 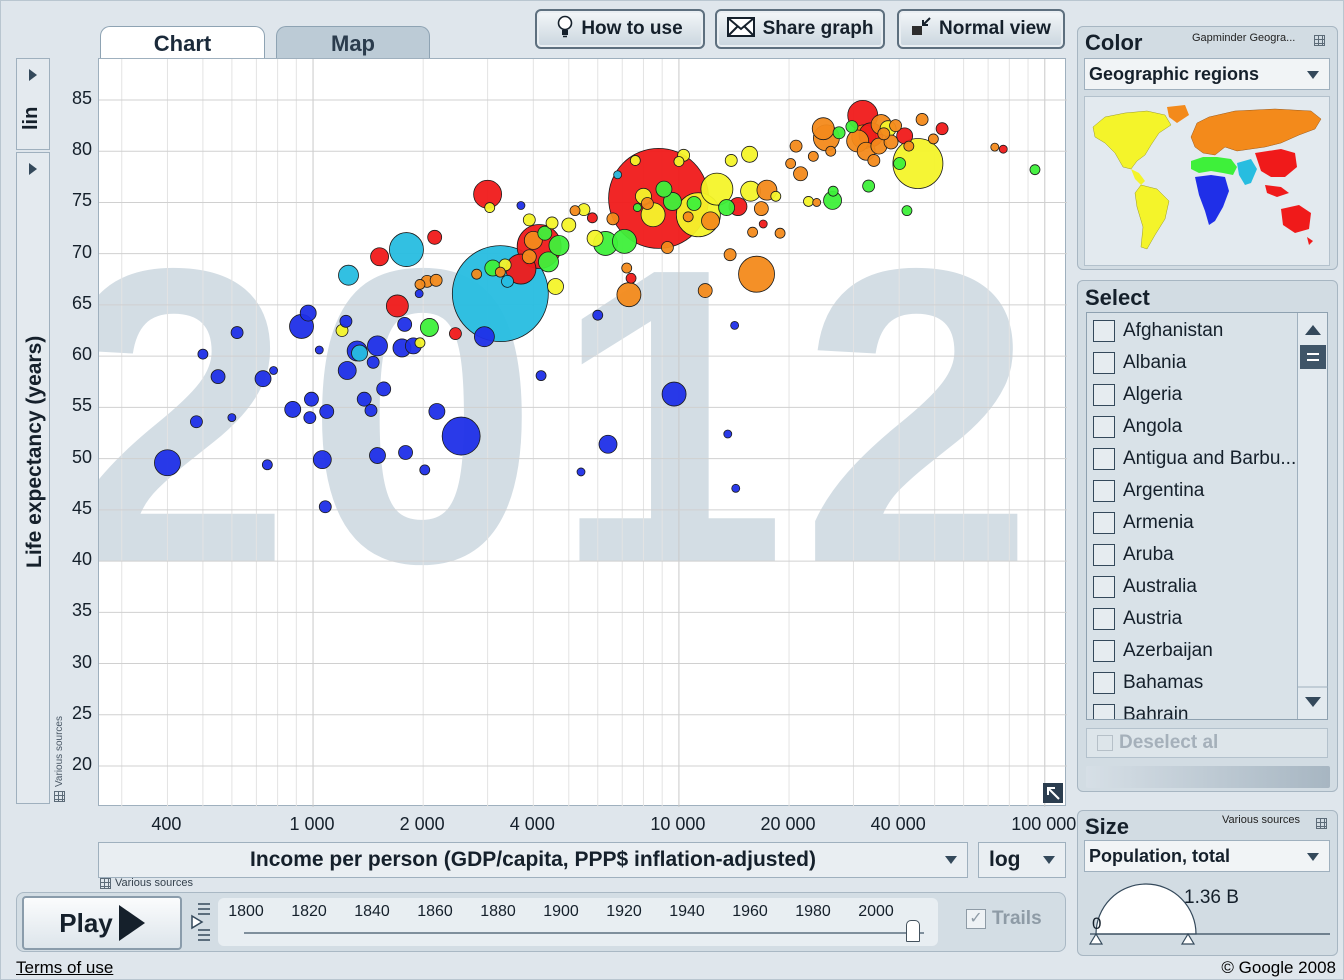 I want to click on country-item: Armenia, so click(x=1143, y=523).